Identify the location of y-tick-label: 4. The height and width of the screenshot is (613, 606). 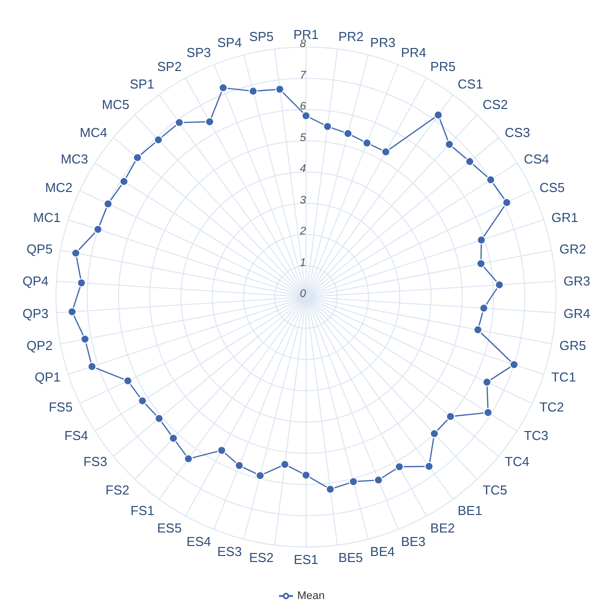
(303, 169).